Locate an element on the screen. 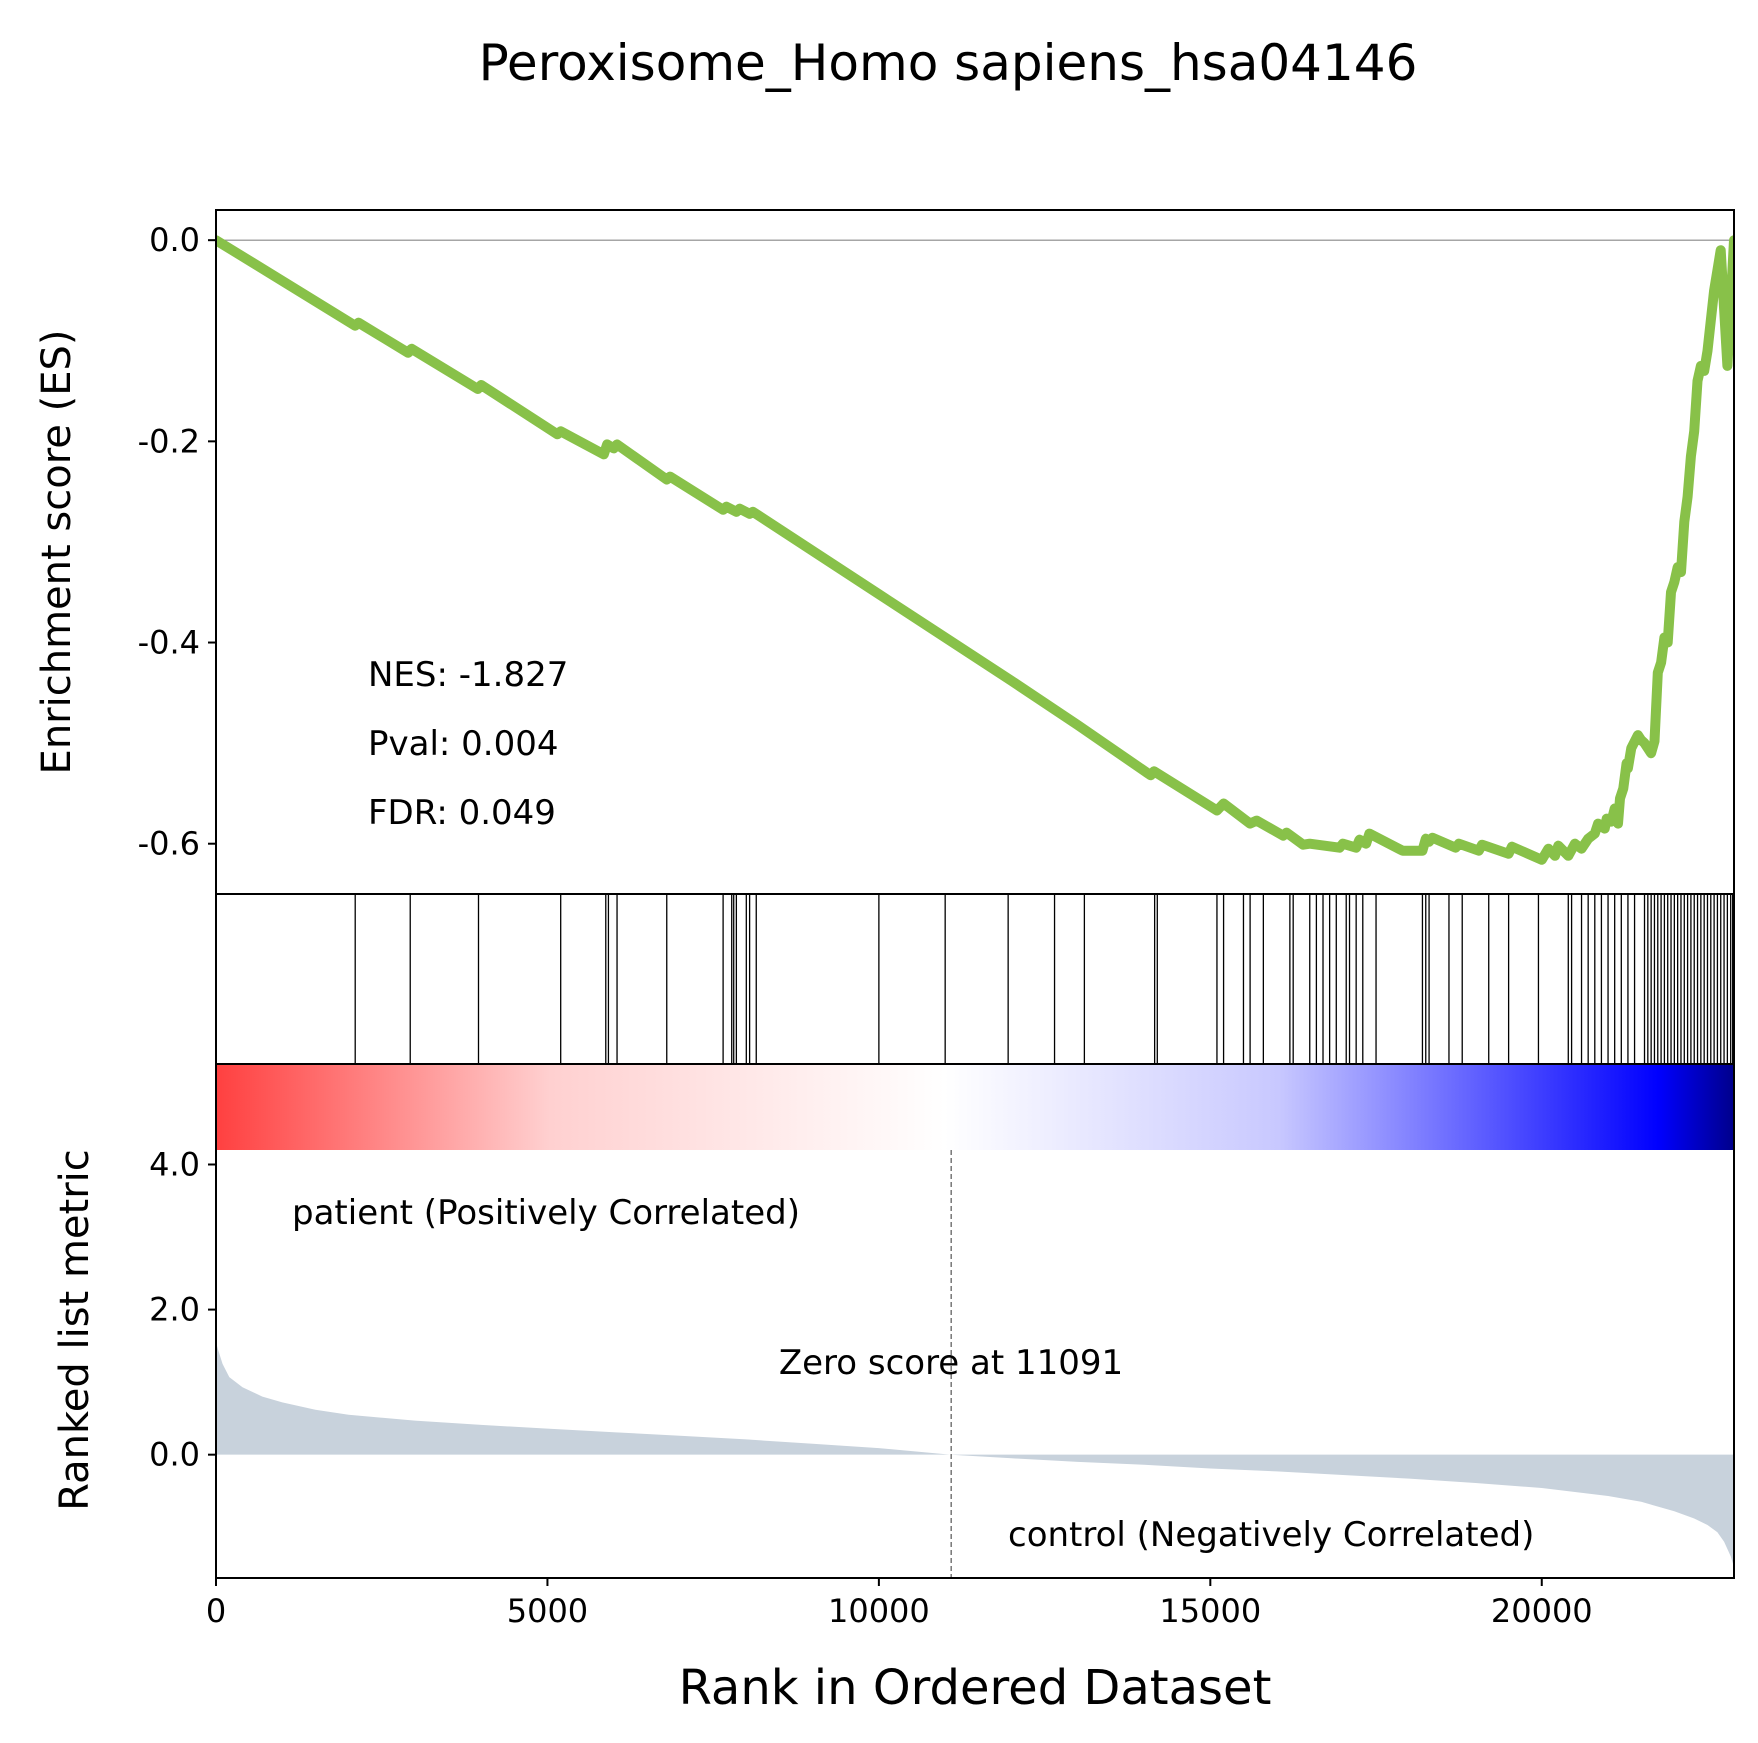 The image size is (1758, 1743). hits-panel is located at coordinates (975, 979).